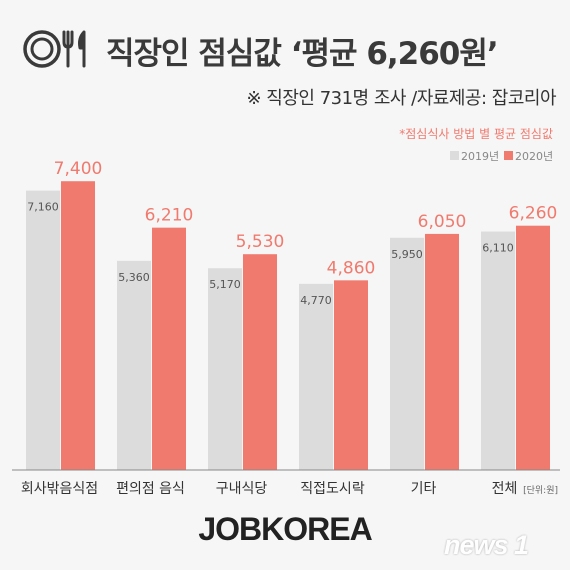 The width and height of the screenshot is (570, 570). Describe the element at coordinates (242, 489) in the screenshot. I see `category-label: 구내식당` at that location.